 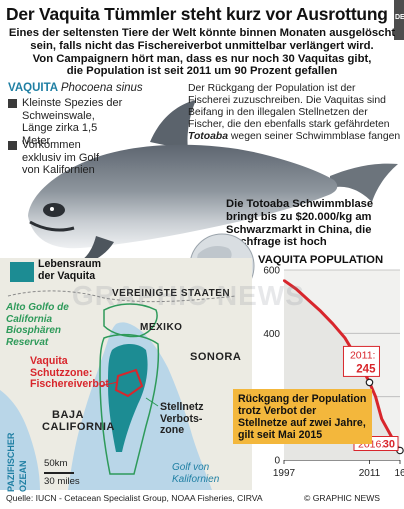 What do you see at coordinates (216, 357) in the screenshot?
I see `sonora-label: SONORA` at bounding box center [216, 357].